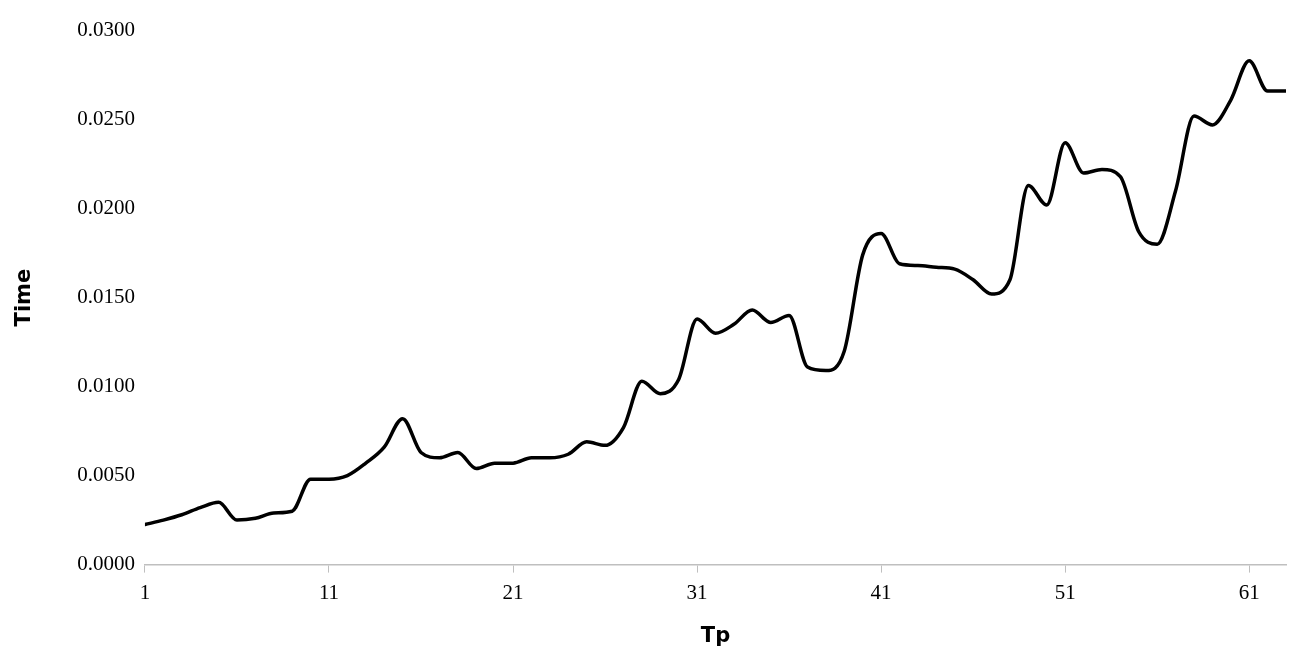 Image resolution: width=1295 pixels, height=663 pixels. Describe the element at coordinates (1249, 591) in the screenshot. I see `x-tick-label: 61` at that location.